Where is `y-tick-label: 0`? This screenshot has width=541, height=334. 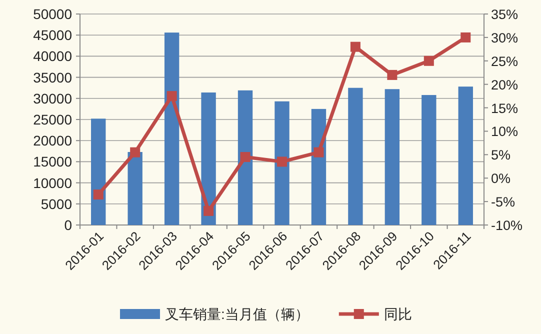
y-tick-label: 0 is located at coordinates (68, 225).